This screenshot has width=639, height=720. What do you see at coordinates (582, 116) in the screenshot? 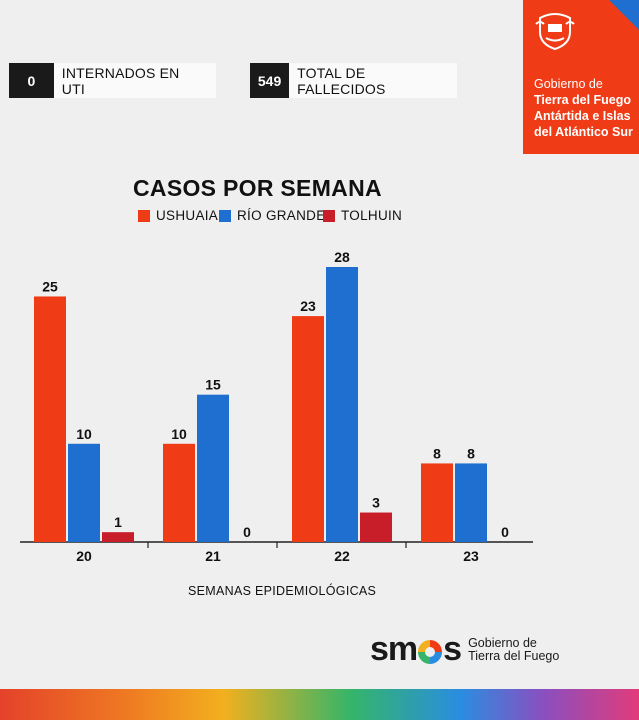
I see `government-line-3: Antártida e Islas` at bounding box center [582, 116].